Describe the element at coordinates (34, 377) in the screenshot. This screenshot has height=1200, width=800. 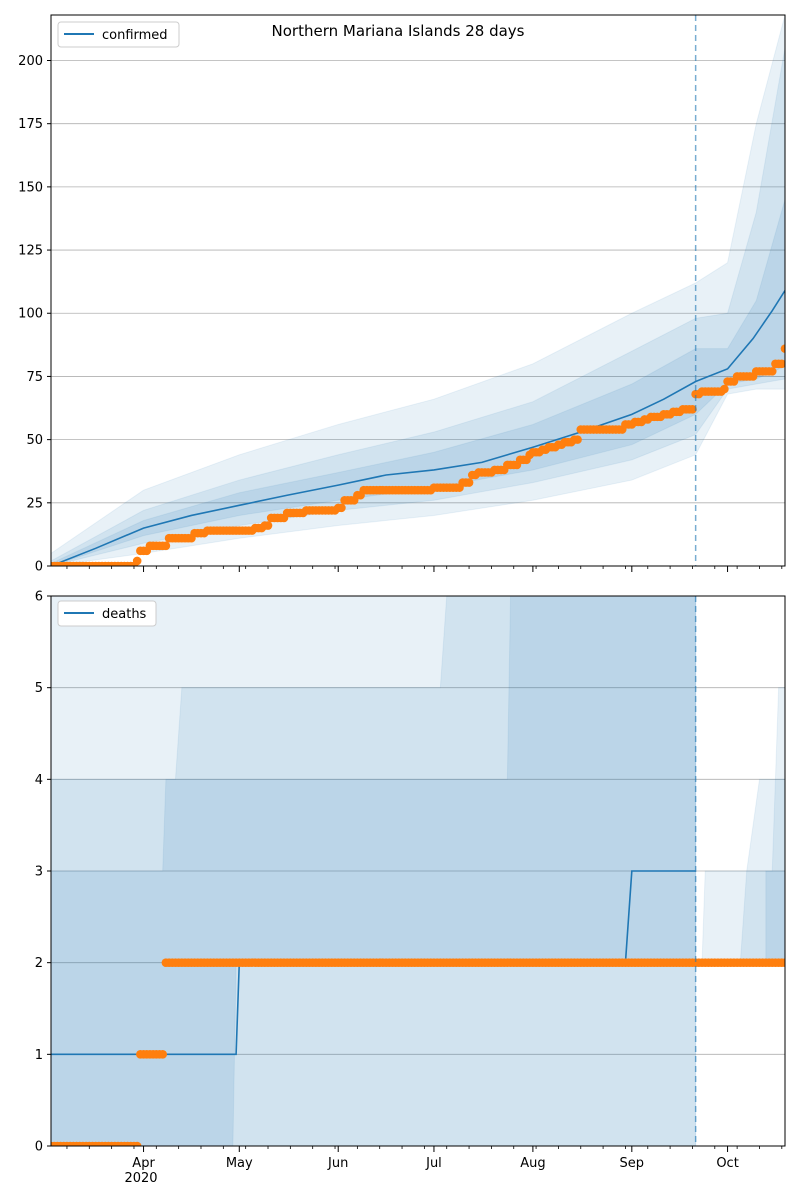
I see `confirmed-ytick-label: 75` at that location.